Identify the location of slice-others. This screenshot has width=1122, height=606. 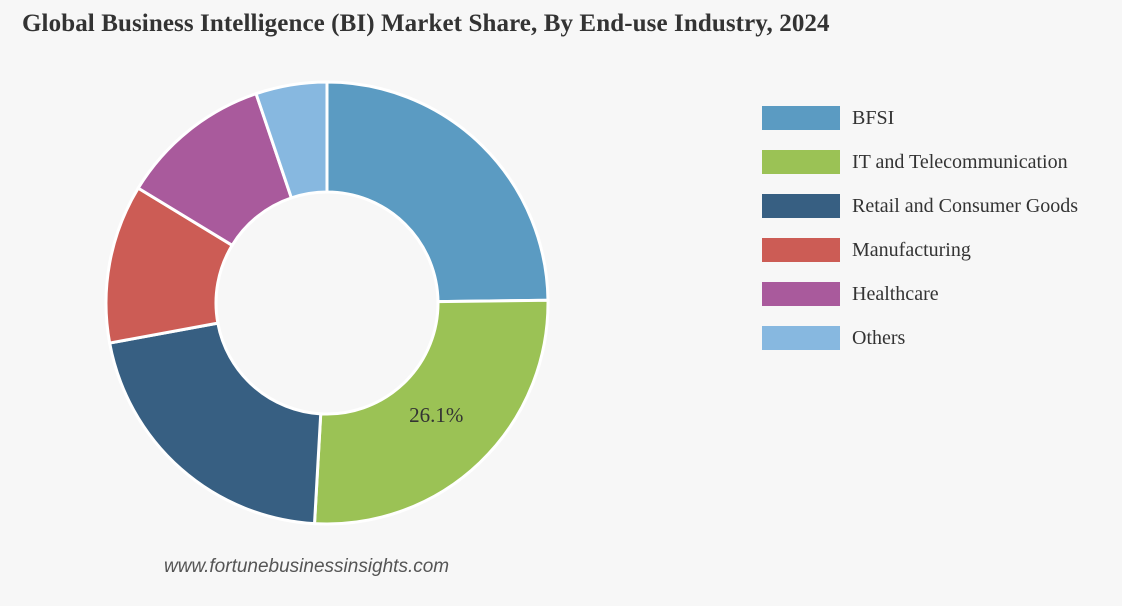
(291, 140).